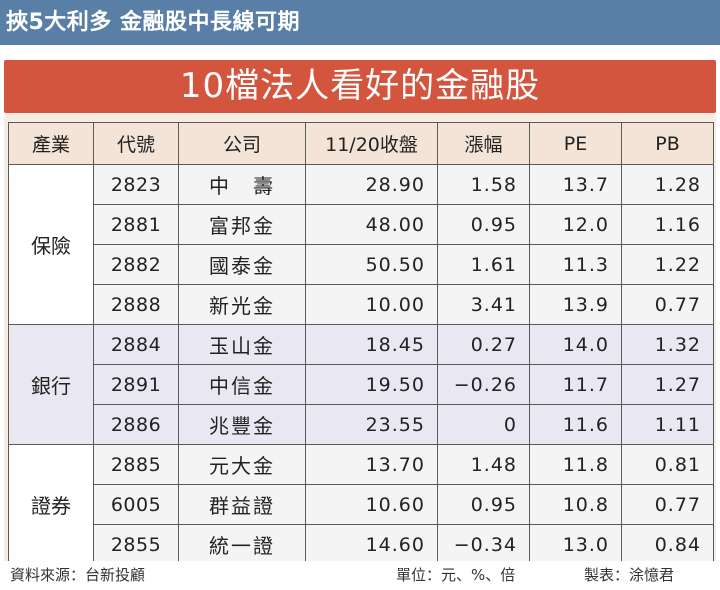  What do you see at coordinates (629, 575) in the screenshot?
I see `maker-note: 製表：涂憶君` at bounding box center [629, 575].